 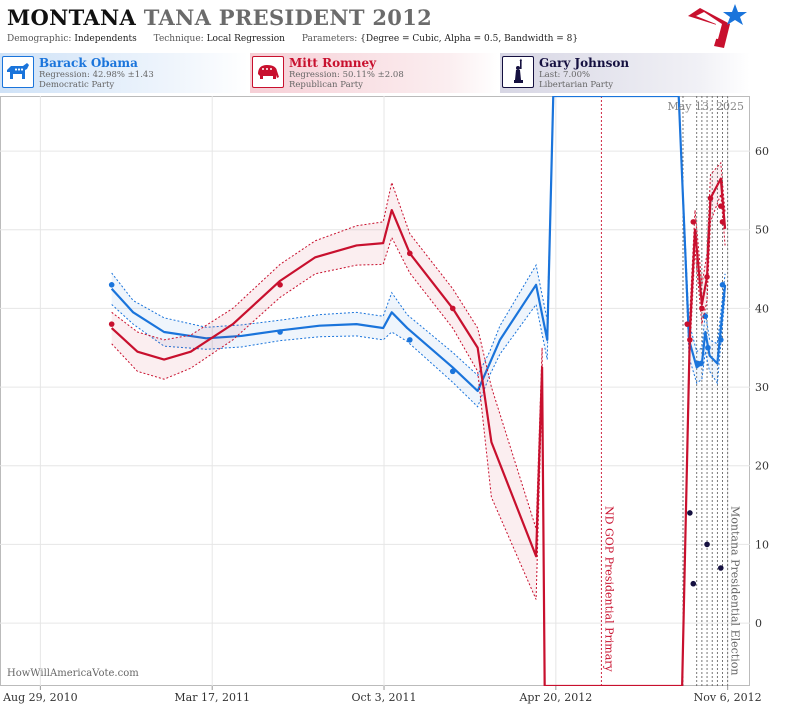 I want to click on x-tick-label: Aug 29, 2010, so click(x=40, y=697).